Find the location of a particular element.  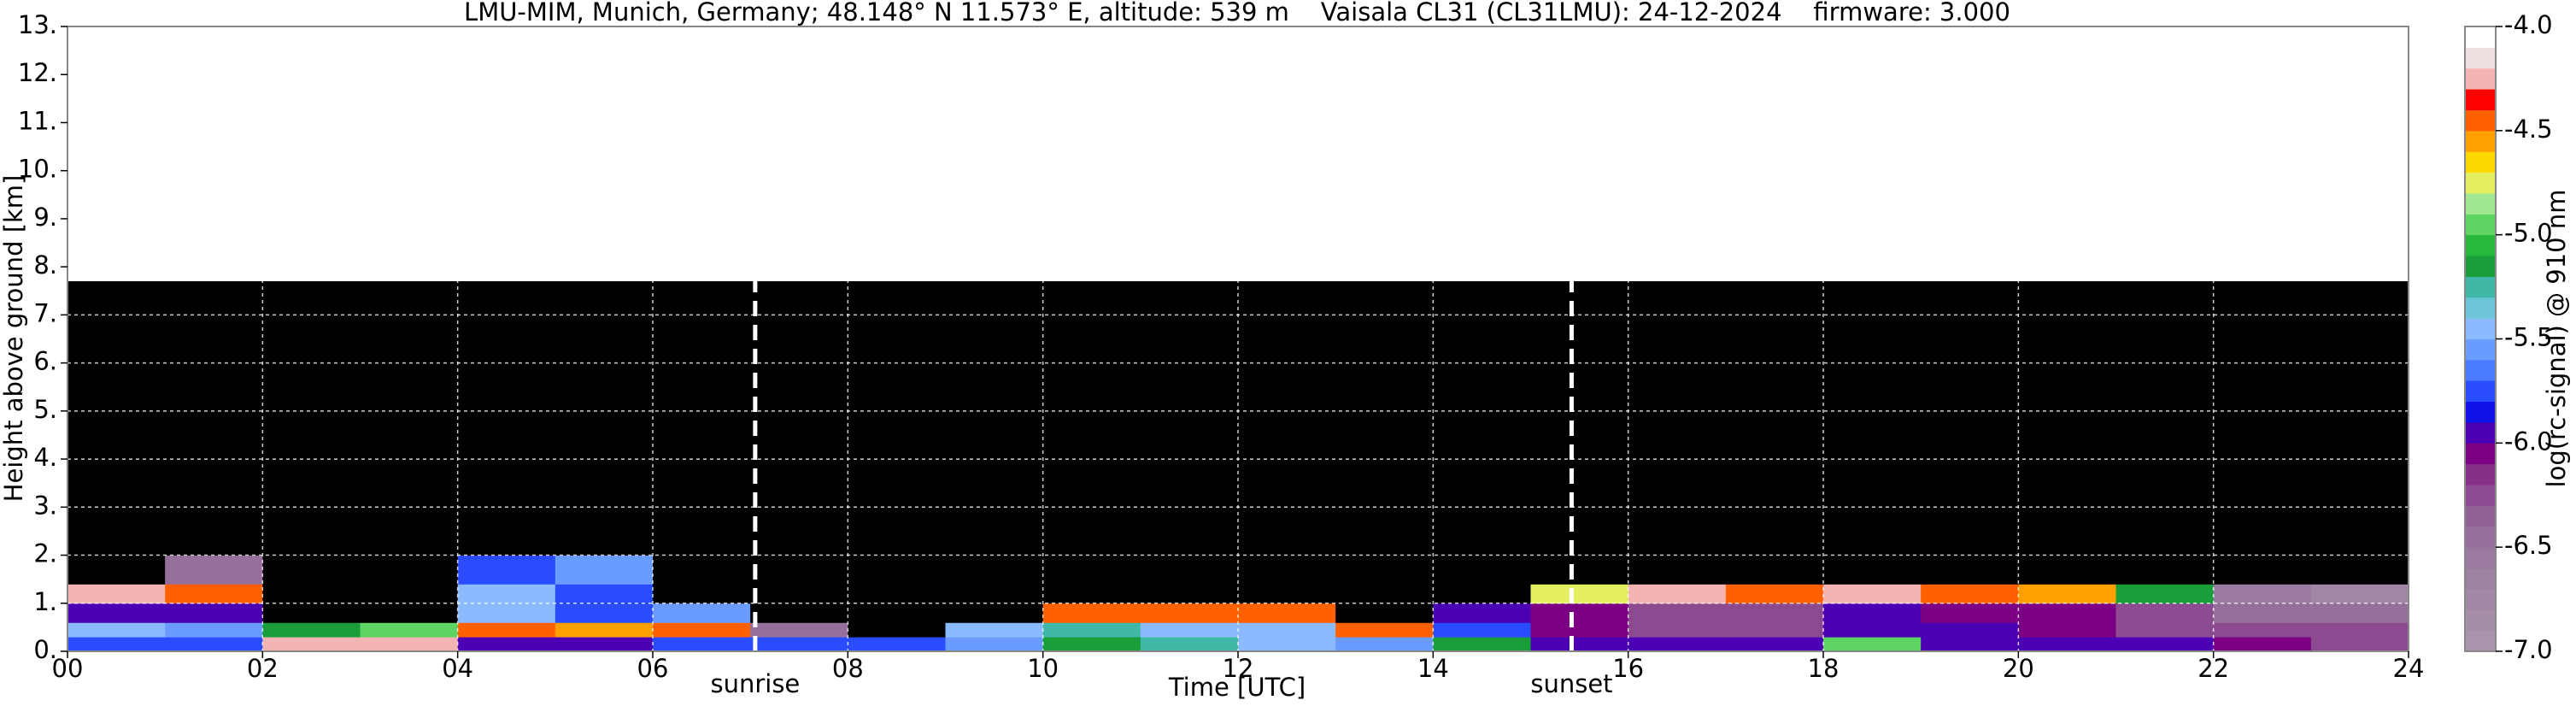

x-tick-label: 12 is located at coordinates (1238, 668).